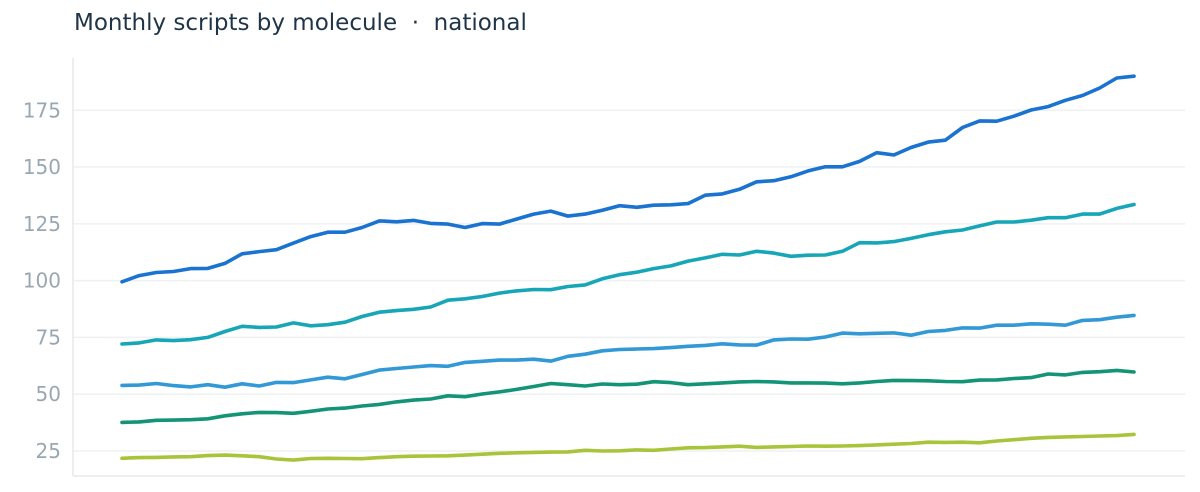 This screenshot has height=492, width=1200. I want to click on y-tick-label: 50, so click(48, 394).